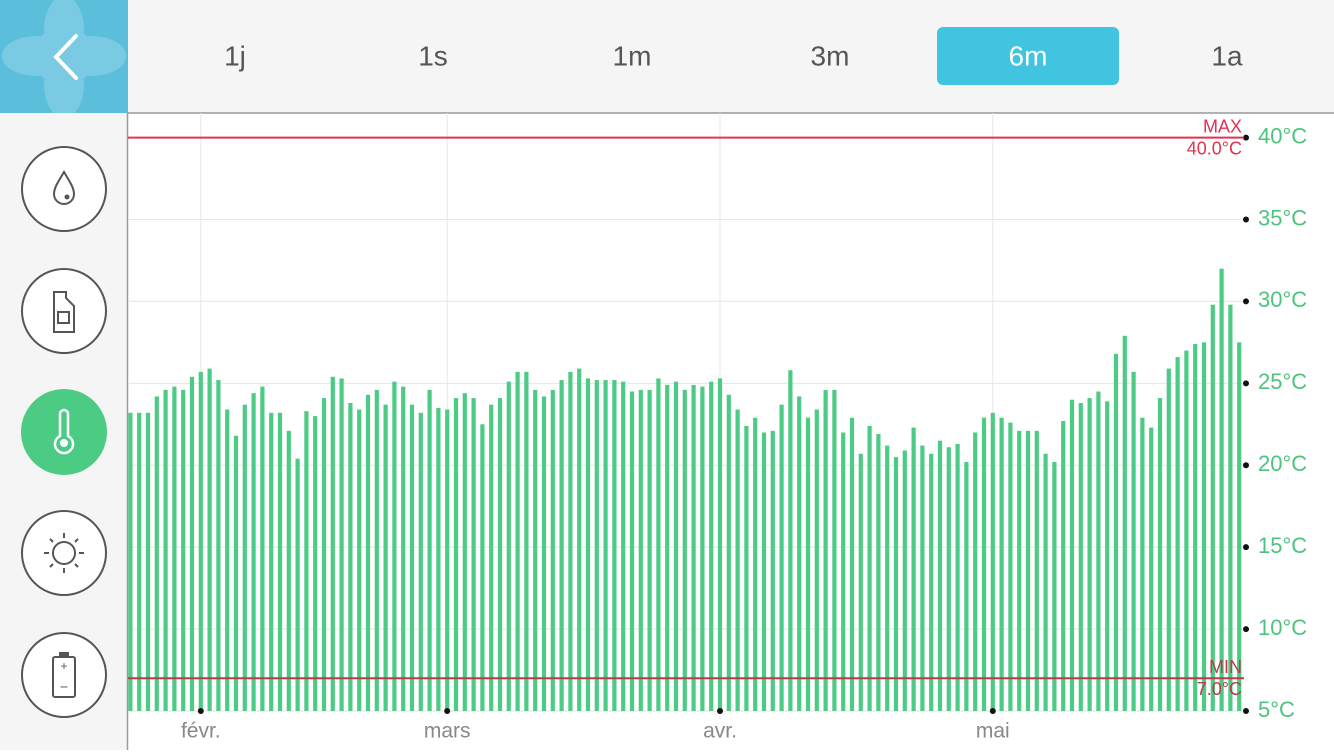 The height and width of the screenshot is (755, 1334). I want to click on y-tick-label: 35°C, so click(1282, 217).